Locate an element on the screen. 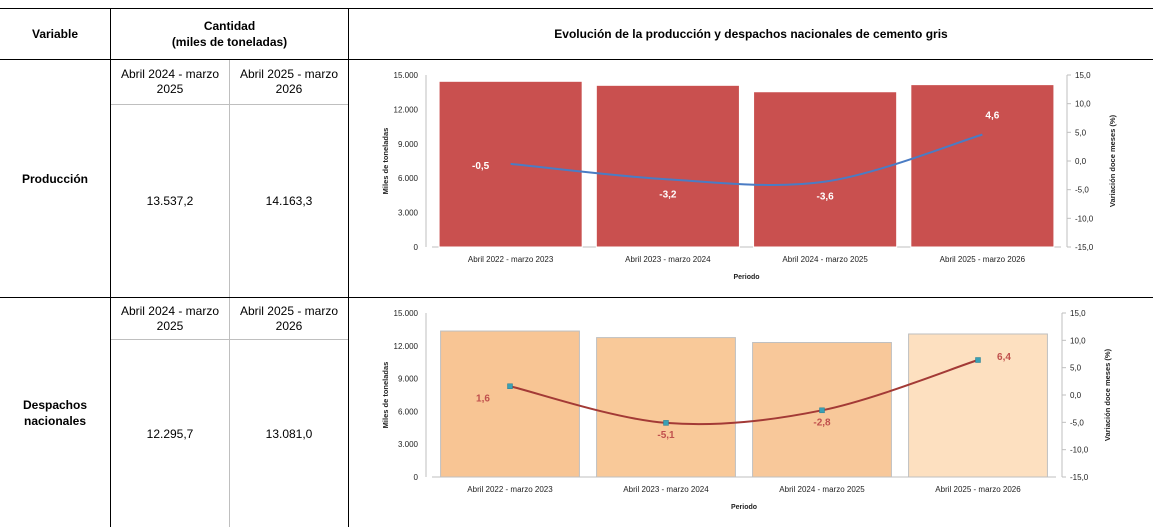 This screenshot has height=527, width=1153. data-label: -2,8 is located at coordinates (822, 422).